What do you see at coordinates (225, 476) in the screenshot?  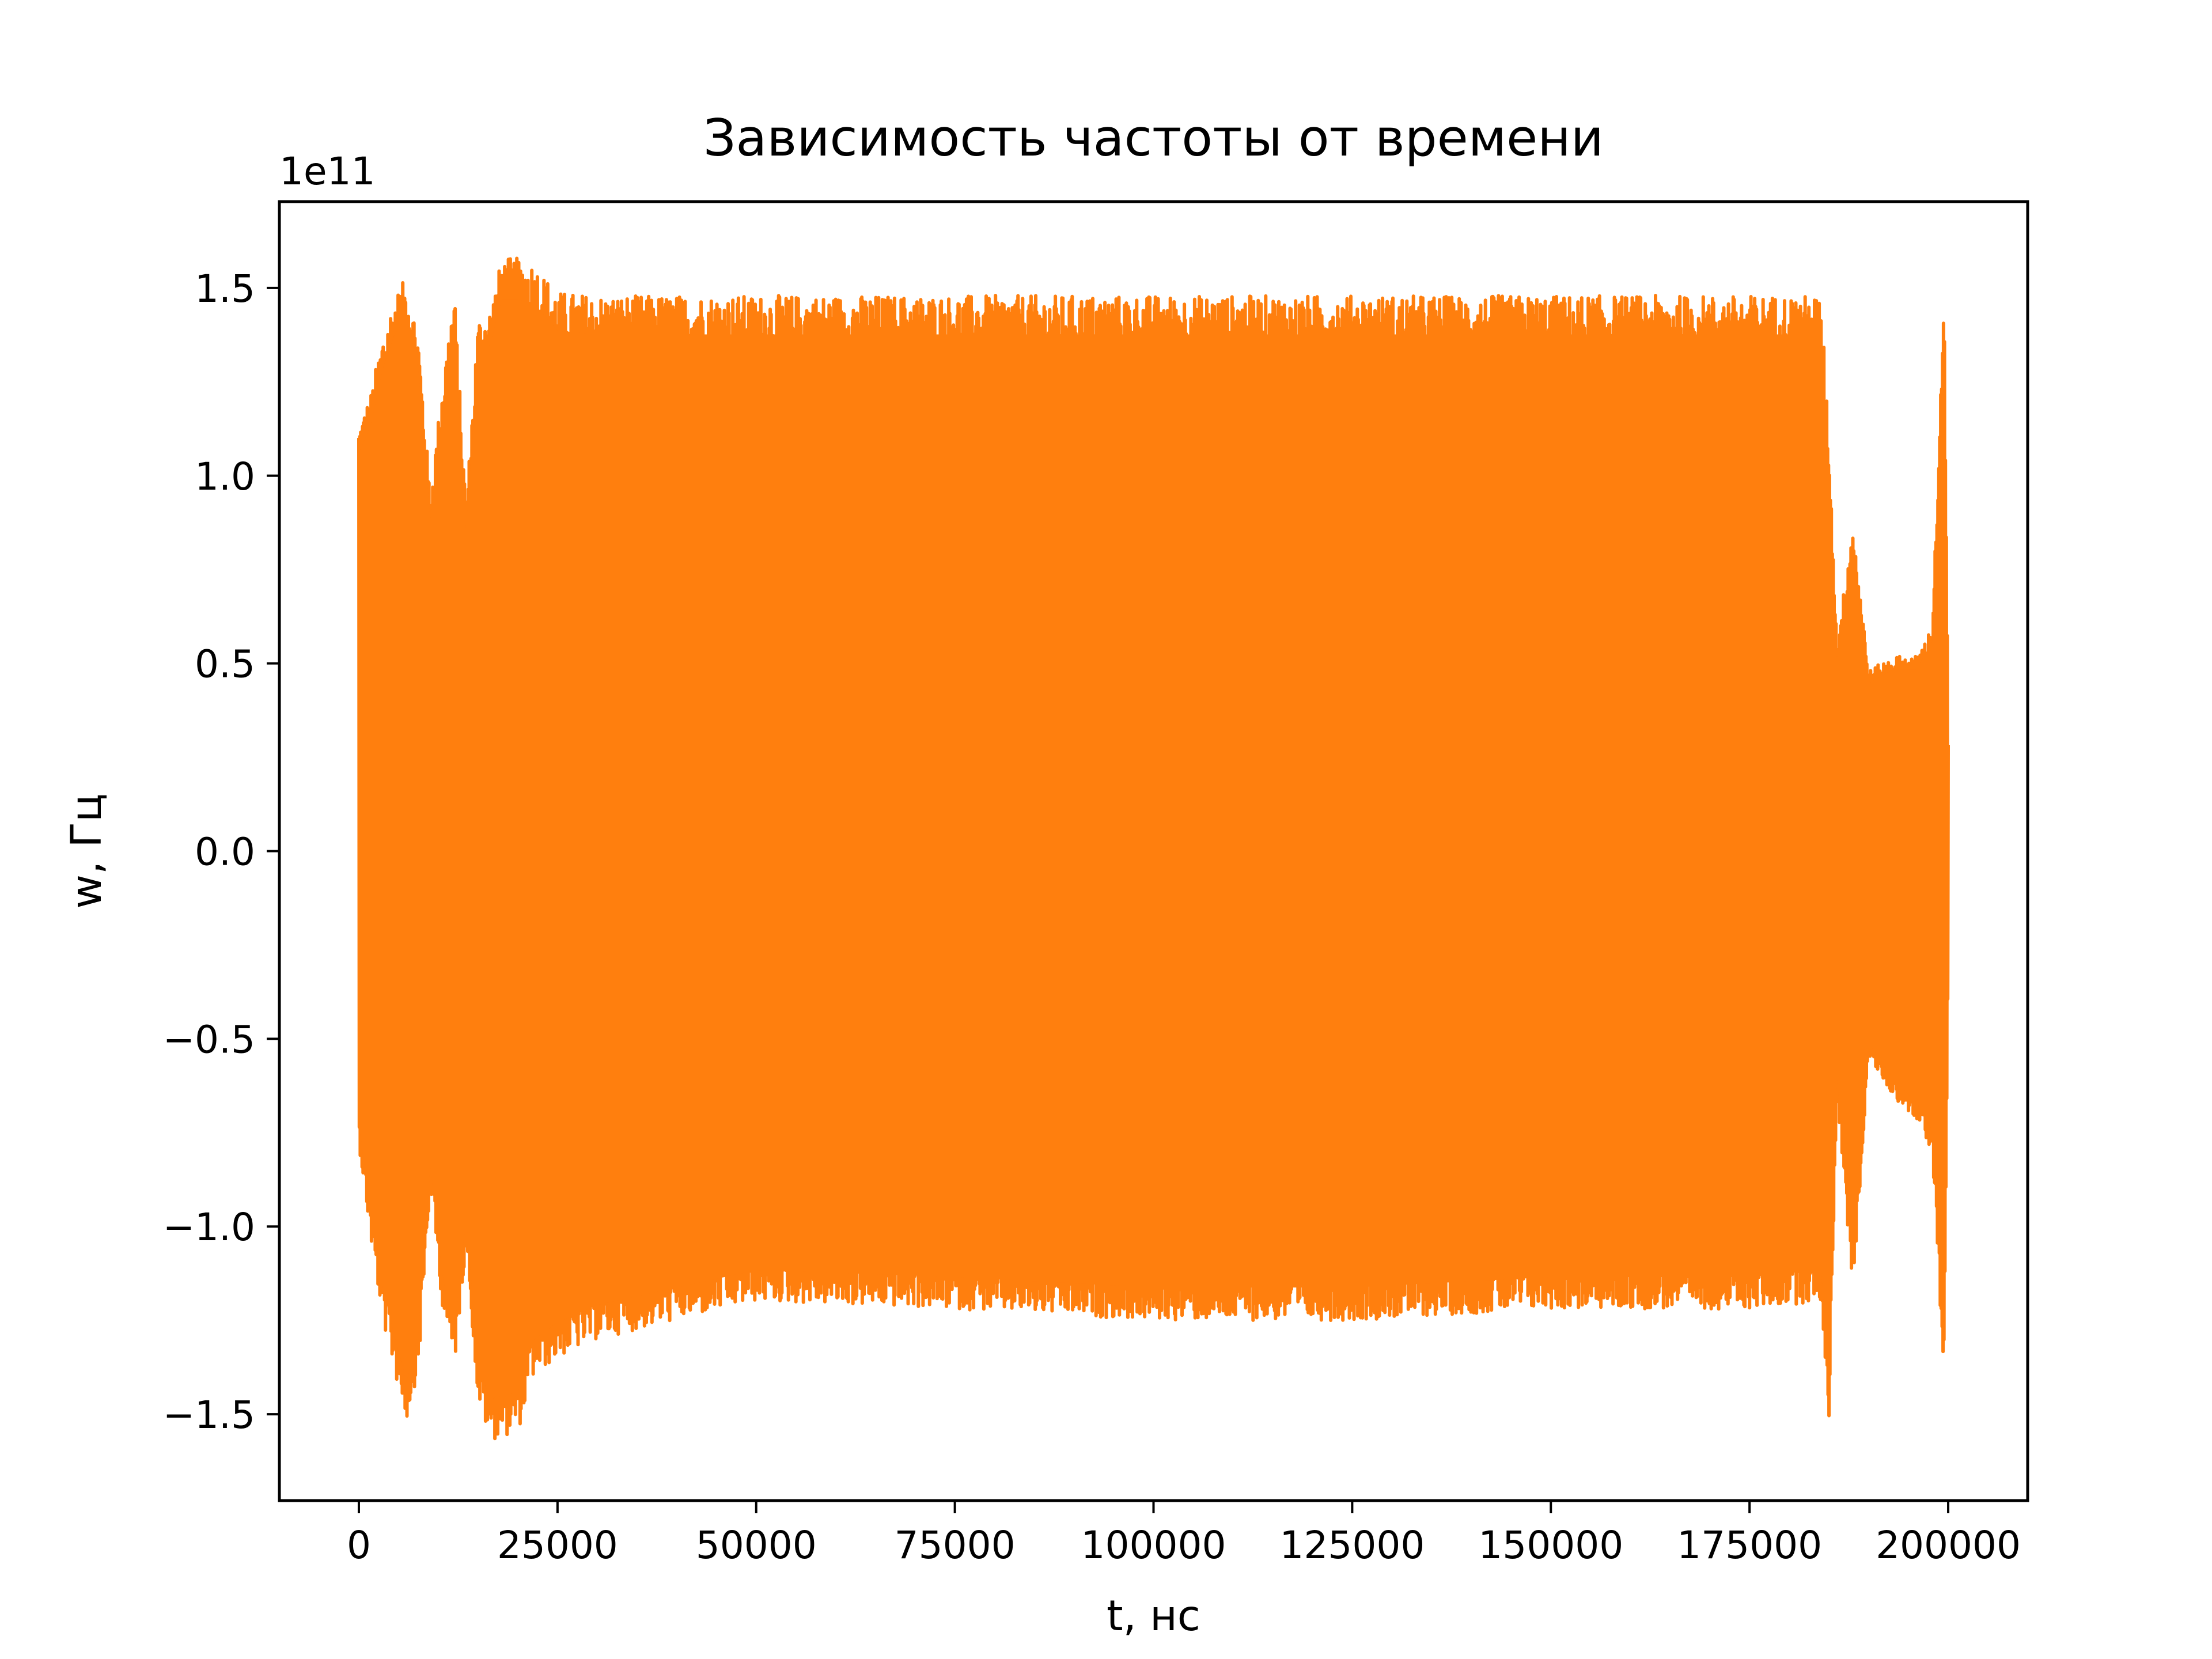 I see `y-tick-label: 1.0` at bounding box center [225, 476].